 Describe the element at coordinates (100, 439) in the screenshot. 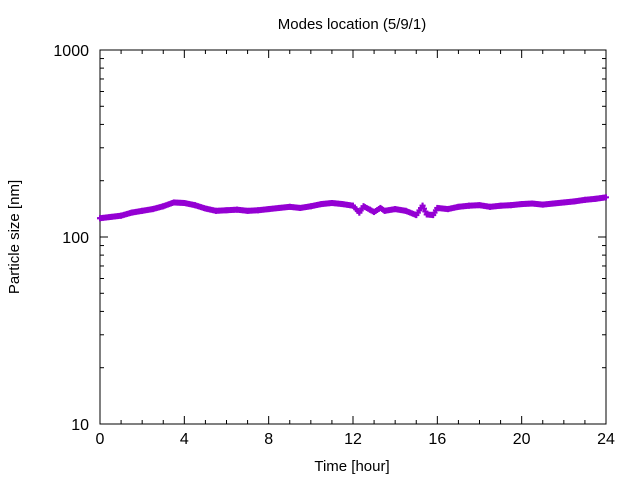

I see `x-tick-label: 0` at that location.